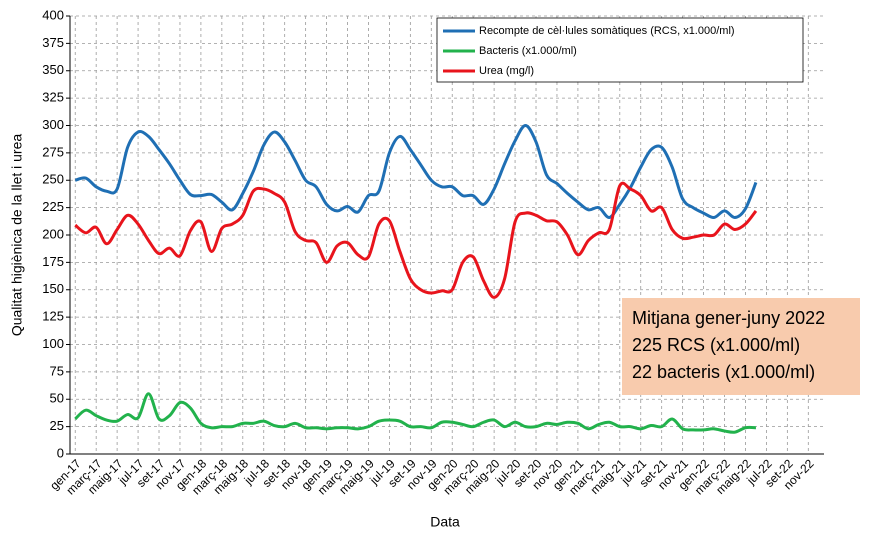 Image resolution: width=876 pixels, height=533 pixels. What do you see at coordinates (53, 124) in the screenshot?
I see `y-tick-label: 300` at bounding box center [53, 124].